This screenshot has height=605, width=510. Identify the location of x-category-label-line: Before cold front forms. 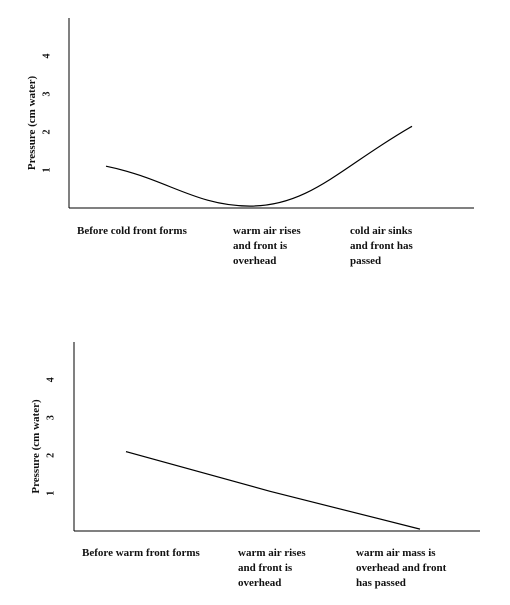
(132, 231).